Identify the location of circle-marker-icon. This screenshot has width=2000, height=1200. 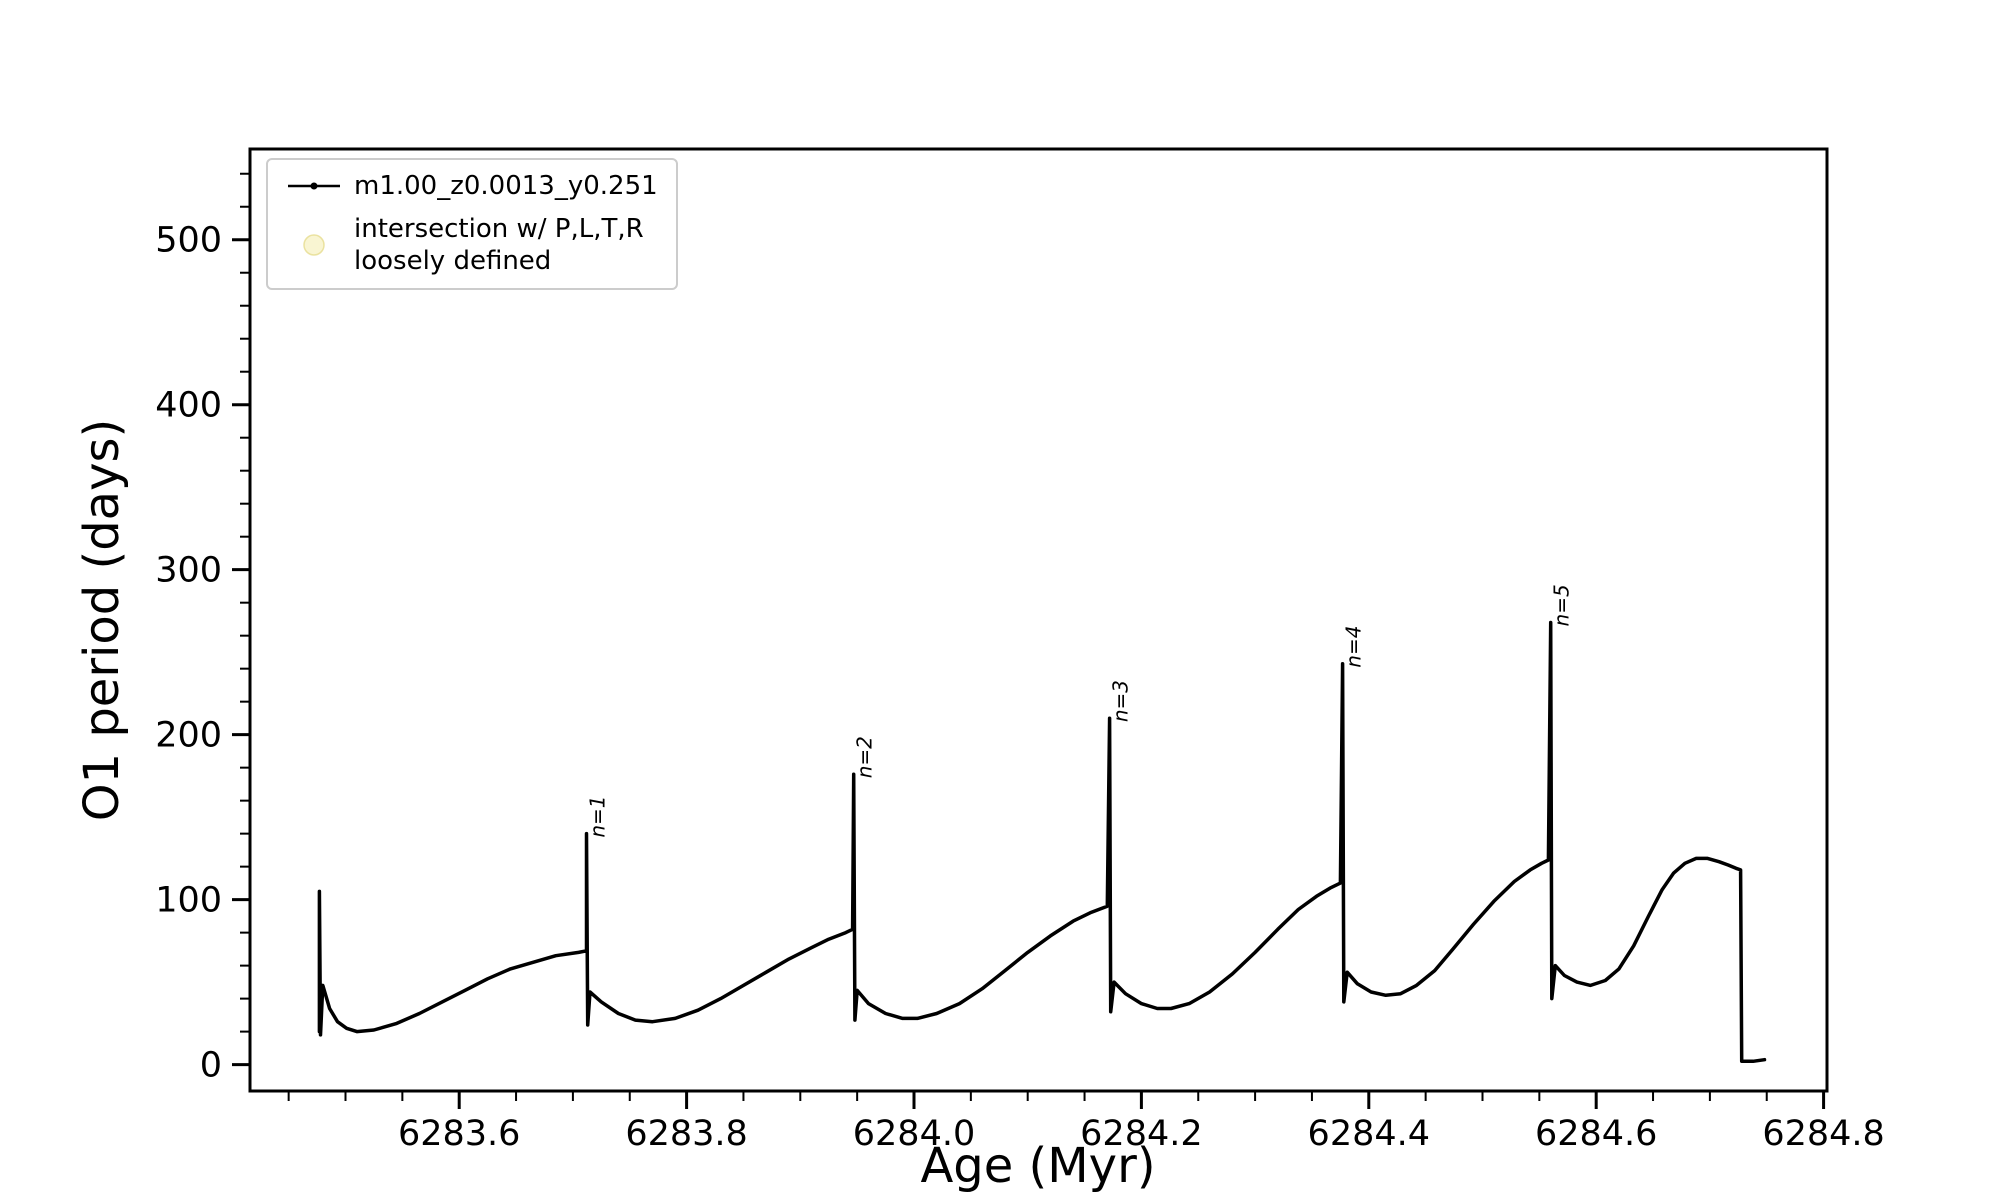
(314, 245).